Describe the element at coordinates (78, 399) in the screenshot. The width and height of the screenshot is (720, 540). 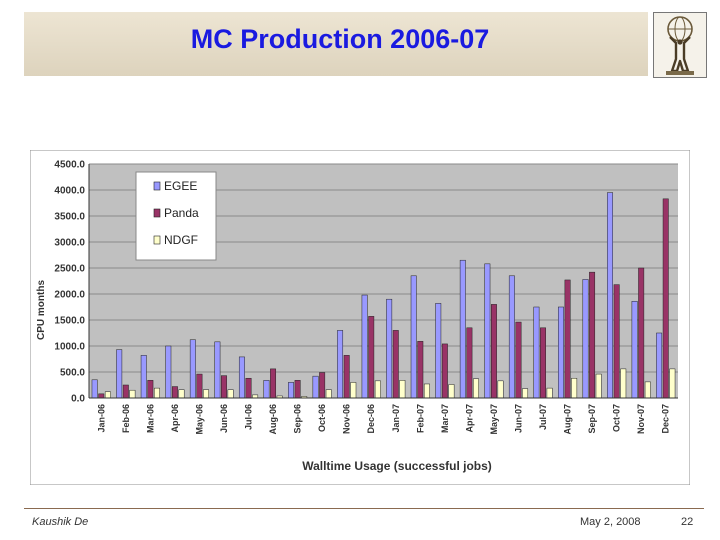
I see `y-tick-label: 0.0` at that location.